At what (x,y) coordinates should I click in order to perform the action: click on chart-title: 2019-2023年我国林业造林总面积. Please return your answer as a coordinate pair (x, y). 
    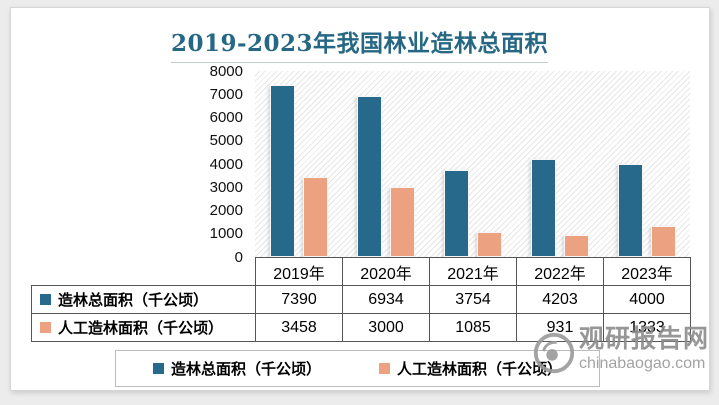
    Looking at the image, I should click on (359, 43).